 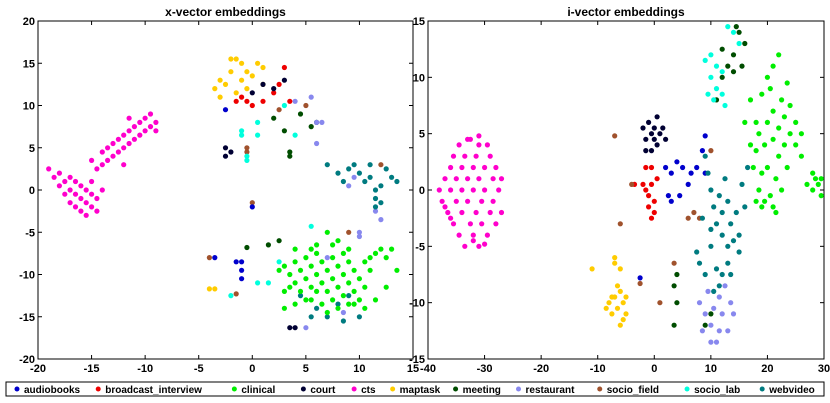 What do you see at coordinates (687, 389) in the screenshot?
I see `legend-marker-socio_lab` at bounding box center [687, 389].